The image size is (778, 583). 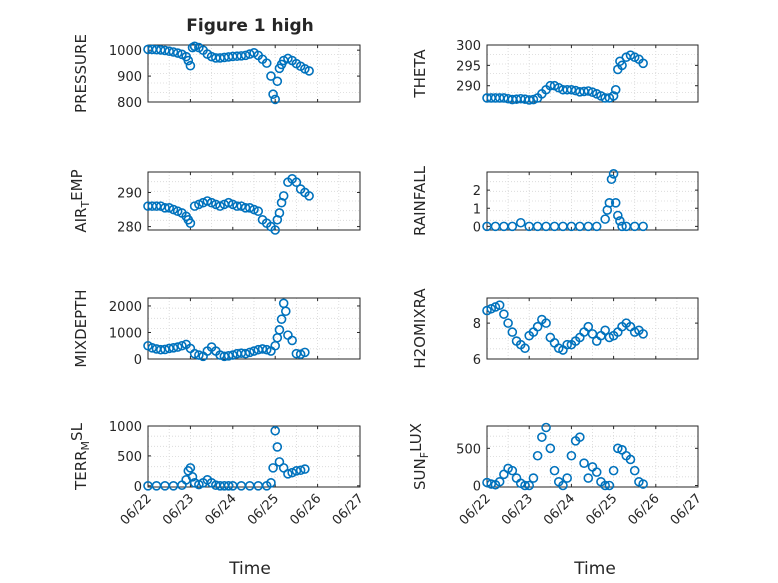 I want to click on y-tick-label: 8, so click(x=477, y=324).